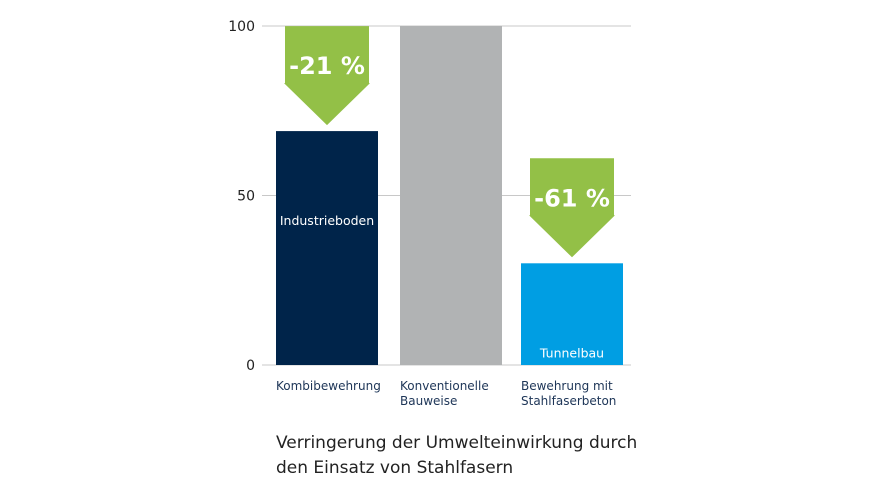 This screenshot has width=880, height=495. Describe the element at coordinates (428, 401) in the screenshot. I see `category-label-2-line-2: Bauweise` at that location.